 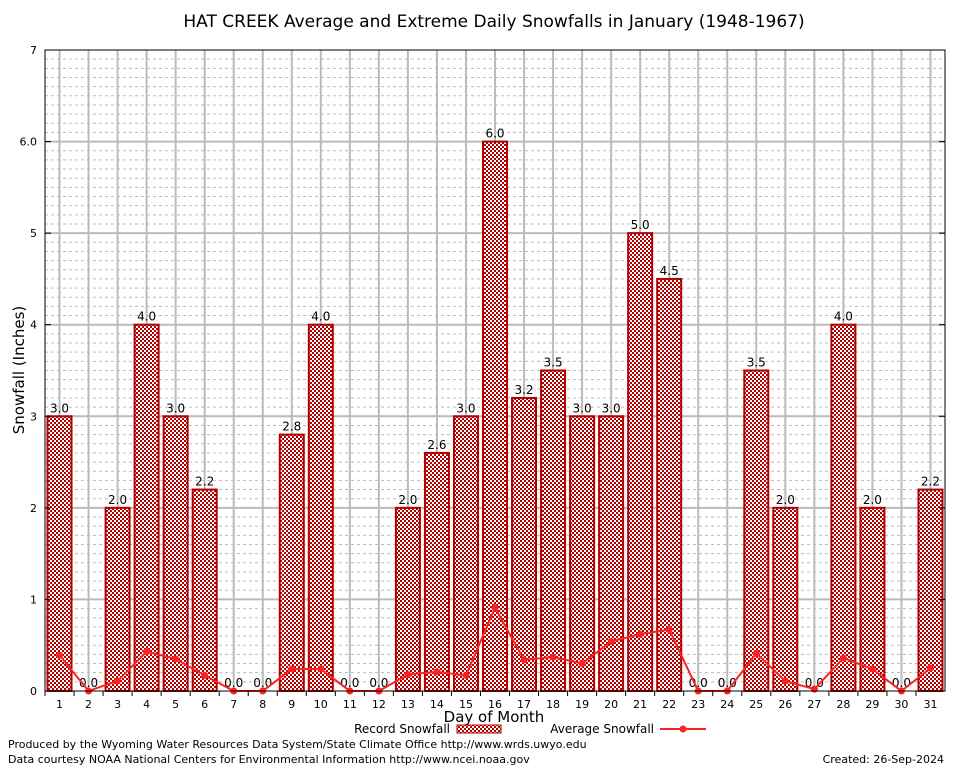 I want to click on x-tick-label: 8, so click(x=262, y=704).